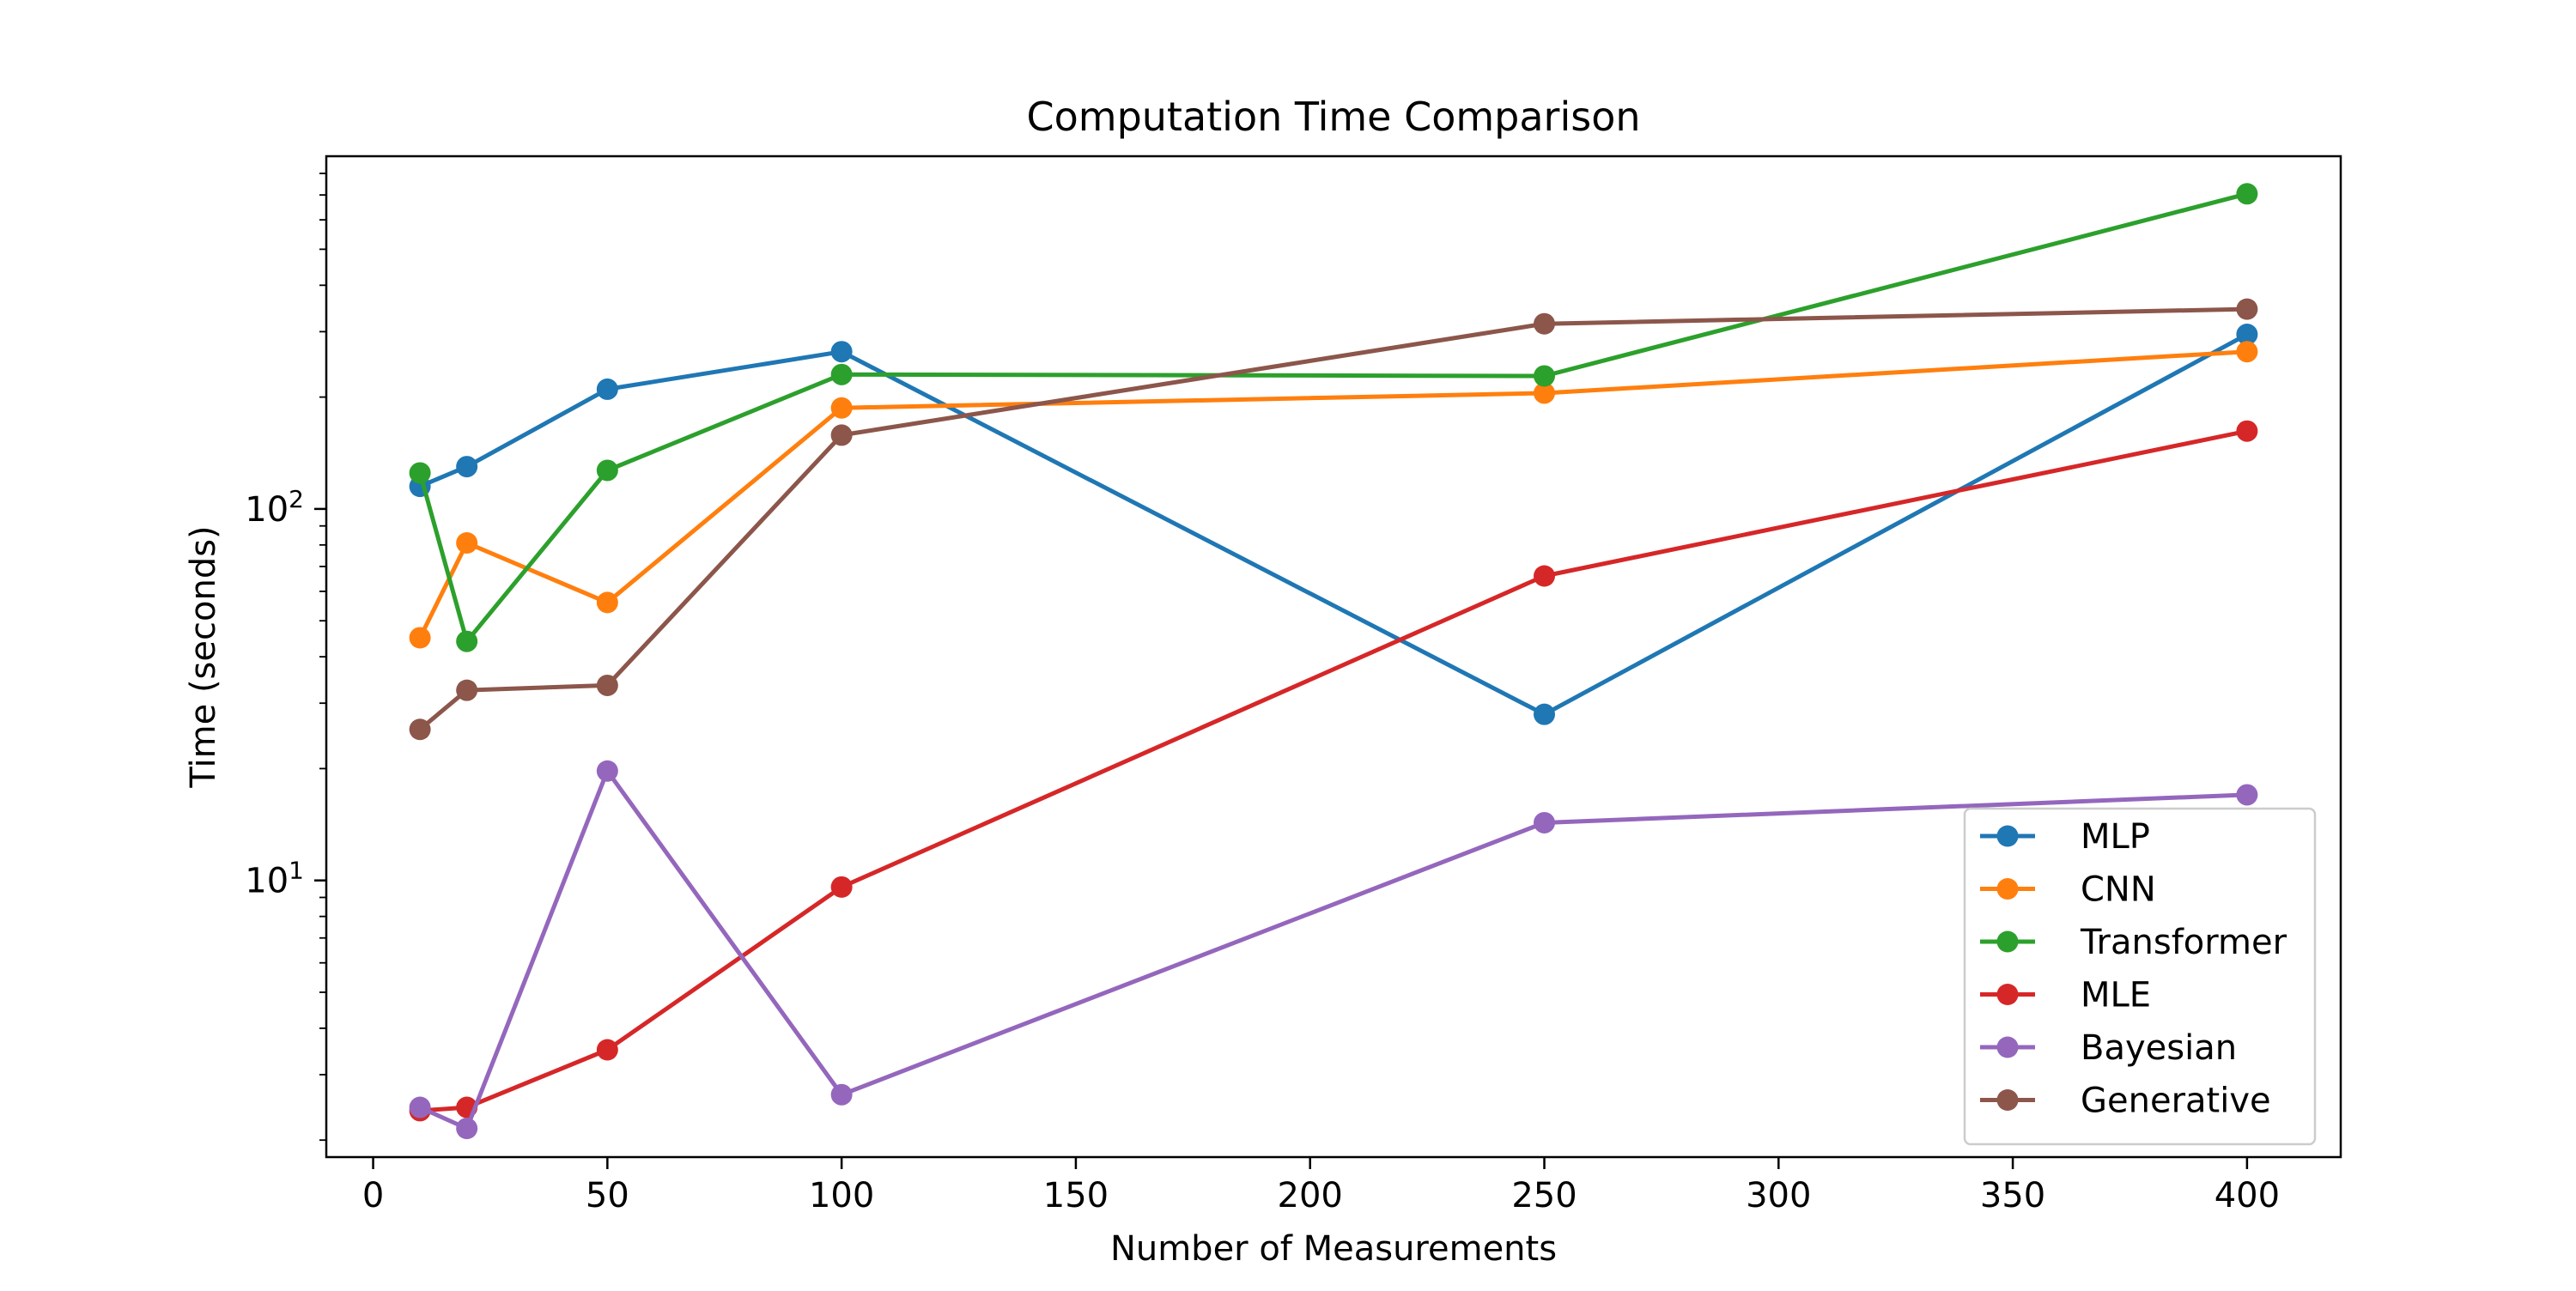 The width and height of the screenshot is (2576, 1291). What do you see at coordinates (2176, 1102) in the screenshot?
I see `legend-label-generative: Generative` at bounding box center [2176, 1102].